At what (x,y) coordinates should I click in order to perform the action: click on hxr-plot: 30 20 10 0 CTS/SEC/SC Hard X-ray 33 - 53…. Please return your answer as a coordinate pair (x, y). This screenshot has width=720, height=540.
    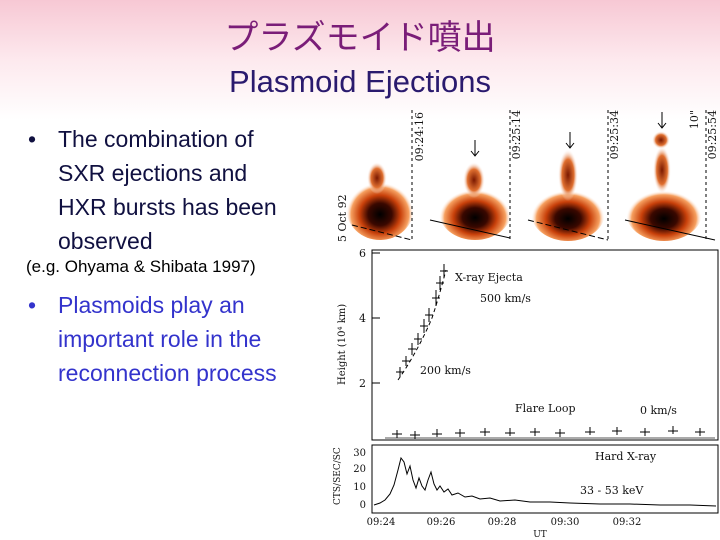
    Looking at the image, I should click on (526, 492).